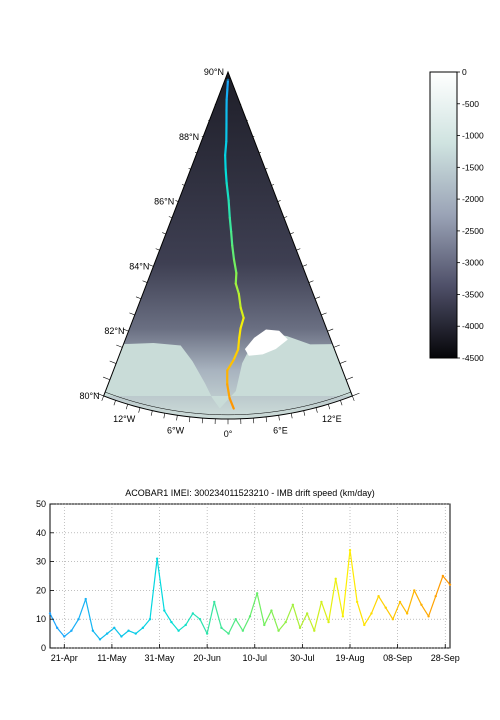 Image resolution: width=500 pixels, height=720 pixels. Describe the element at coordinates (266, 342) in the screenshot. I see `map-land-region` at that location.